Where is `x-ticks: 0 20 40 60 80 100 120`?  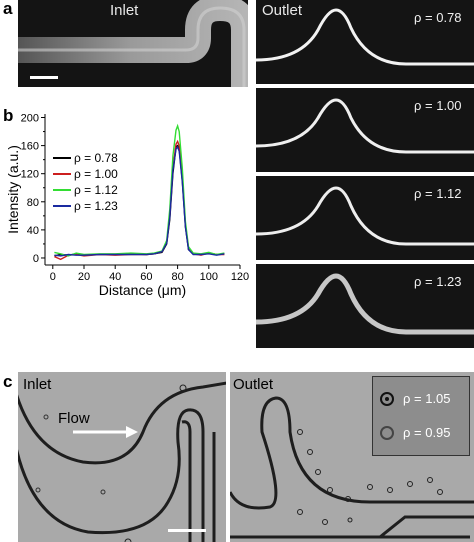 x-ticks: 0 20 40 60 80 100 120 is located at coordinates (149, 274).